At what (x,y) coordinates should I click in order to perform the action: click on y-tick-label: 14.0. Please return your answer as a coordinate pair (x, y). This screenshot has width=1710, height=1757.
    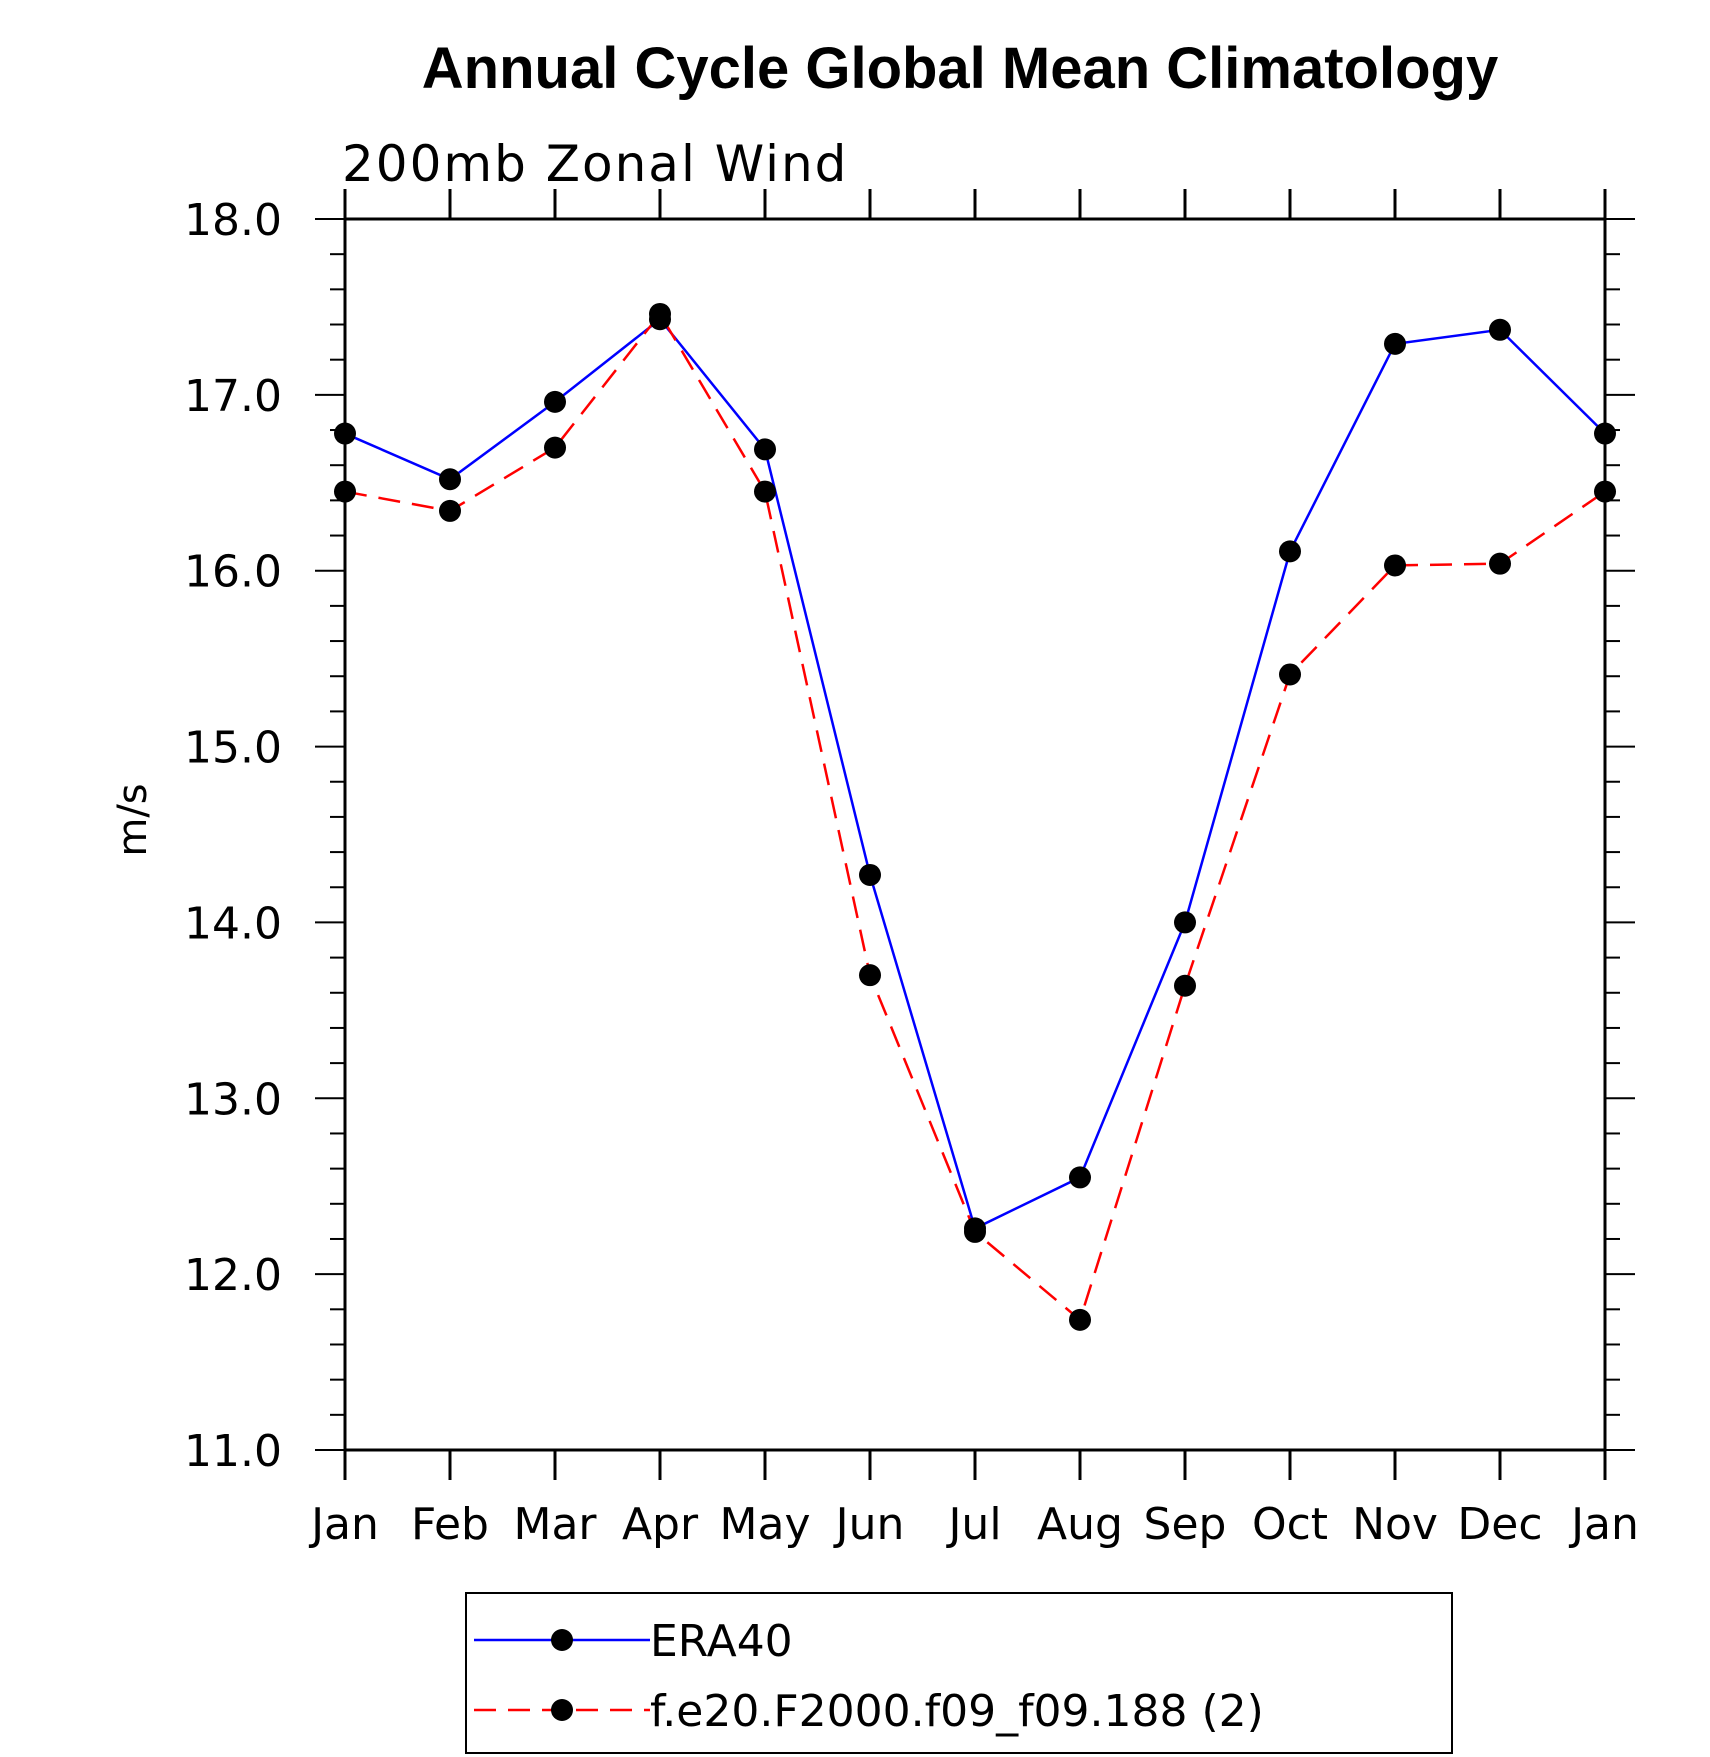
    Looking at the image, I should click on (233, 923).